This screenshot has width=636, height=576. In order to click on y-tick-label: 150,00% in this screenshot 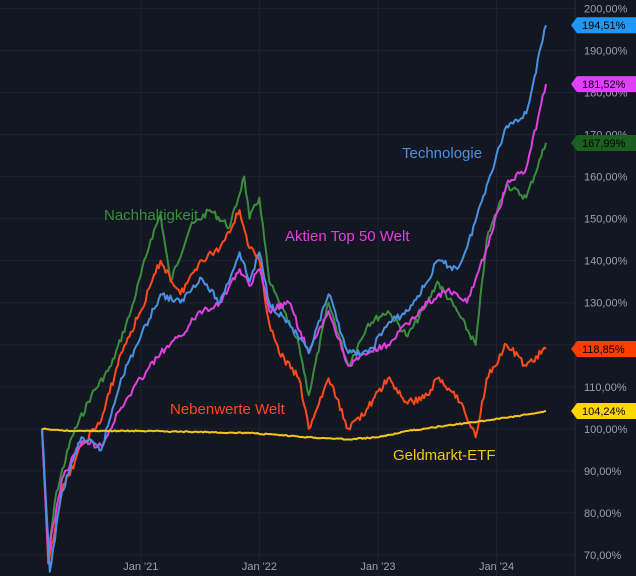, I will do `click(606, 220)`.